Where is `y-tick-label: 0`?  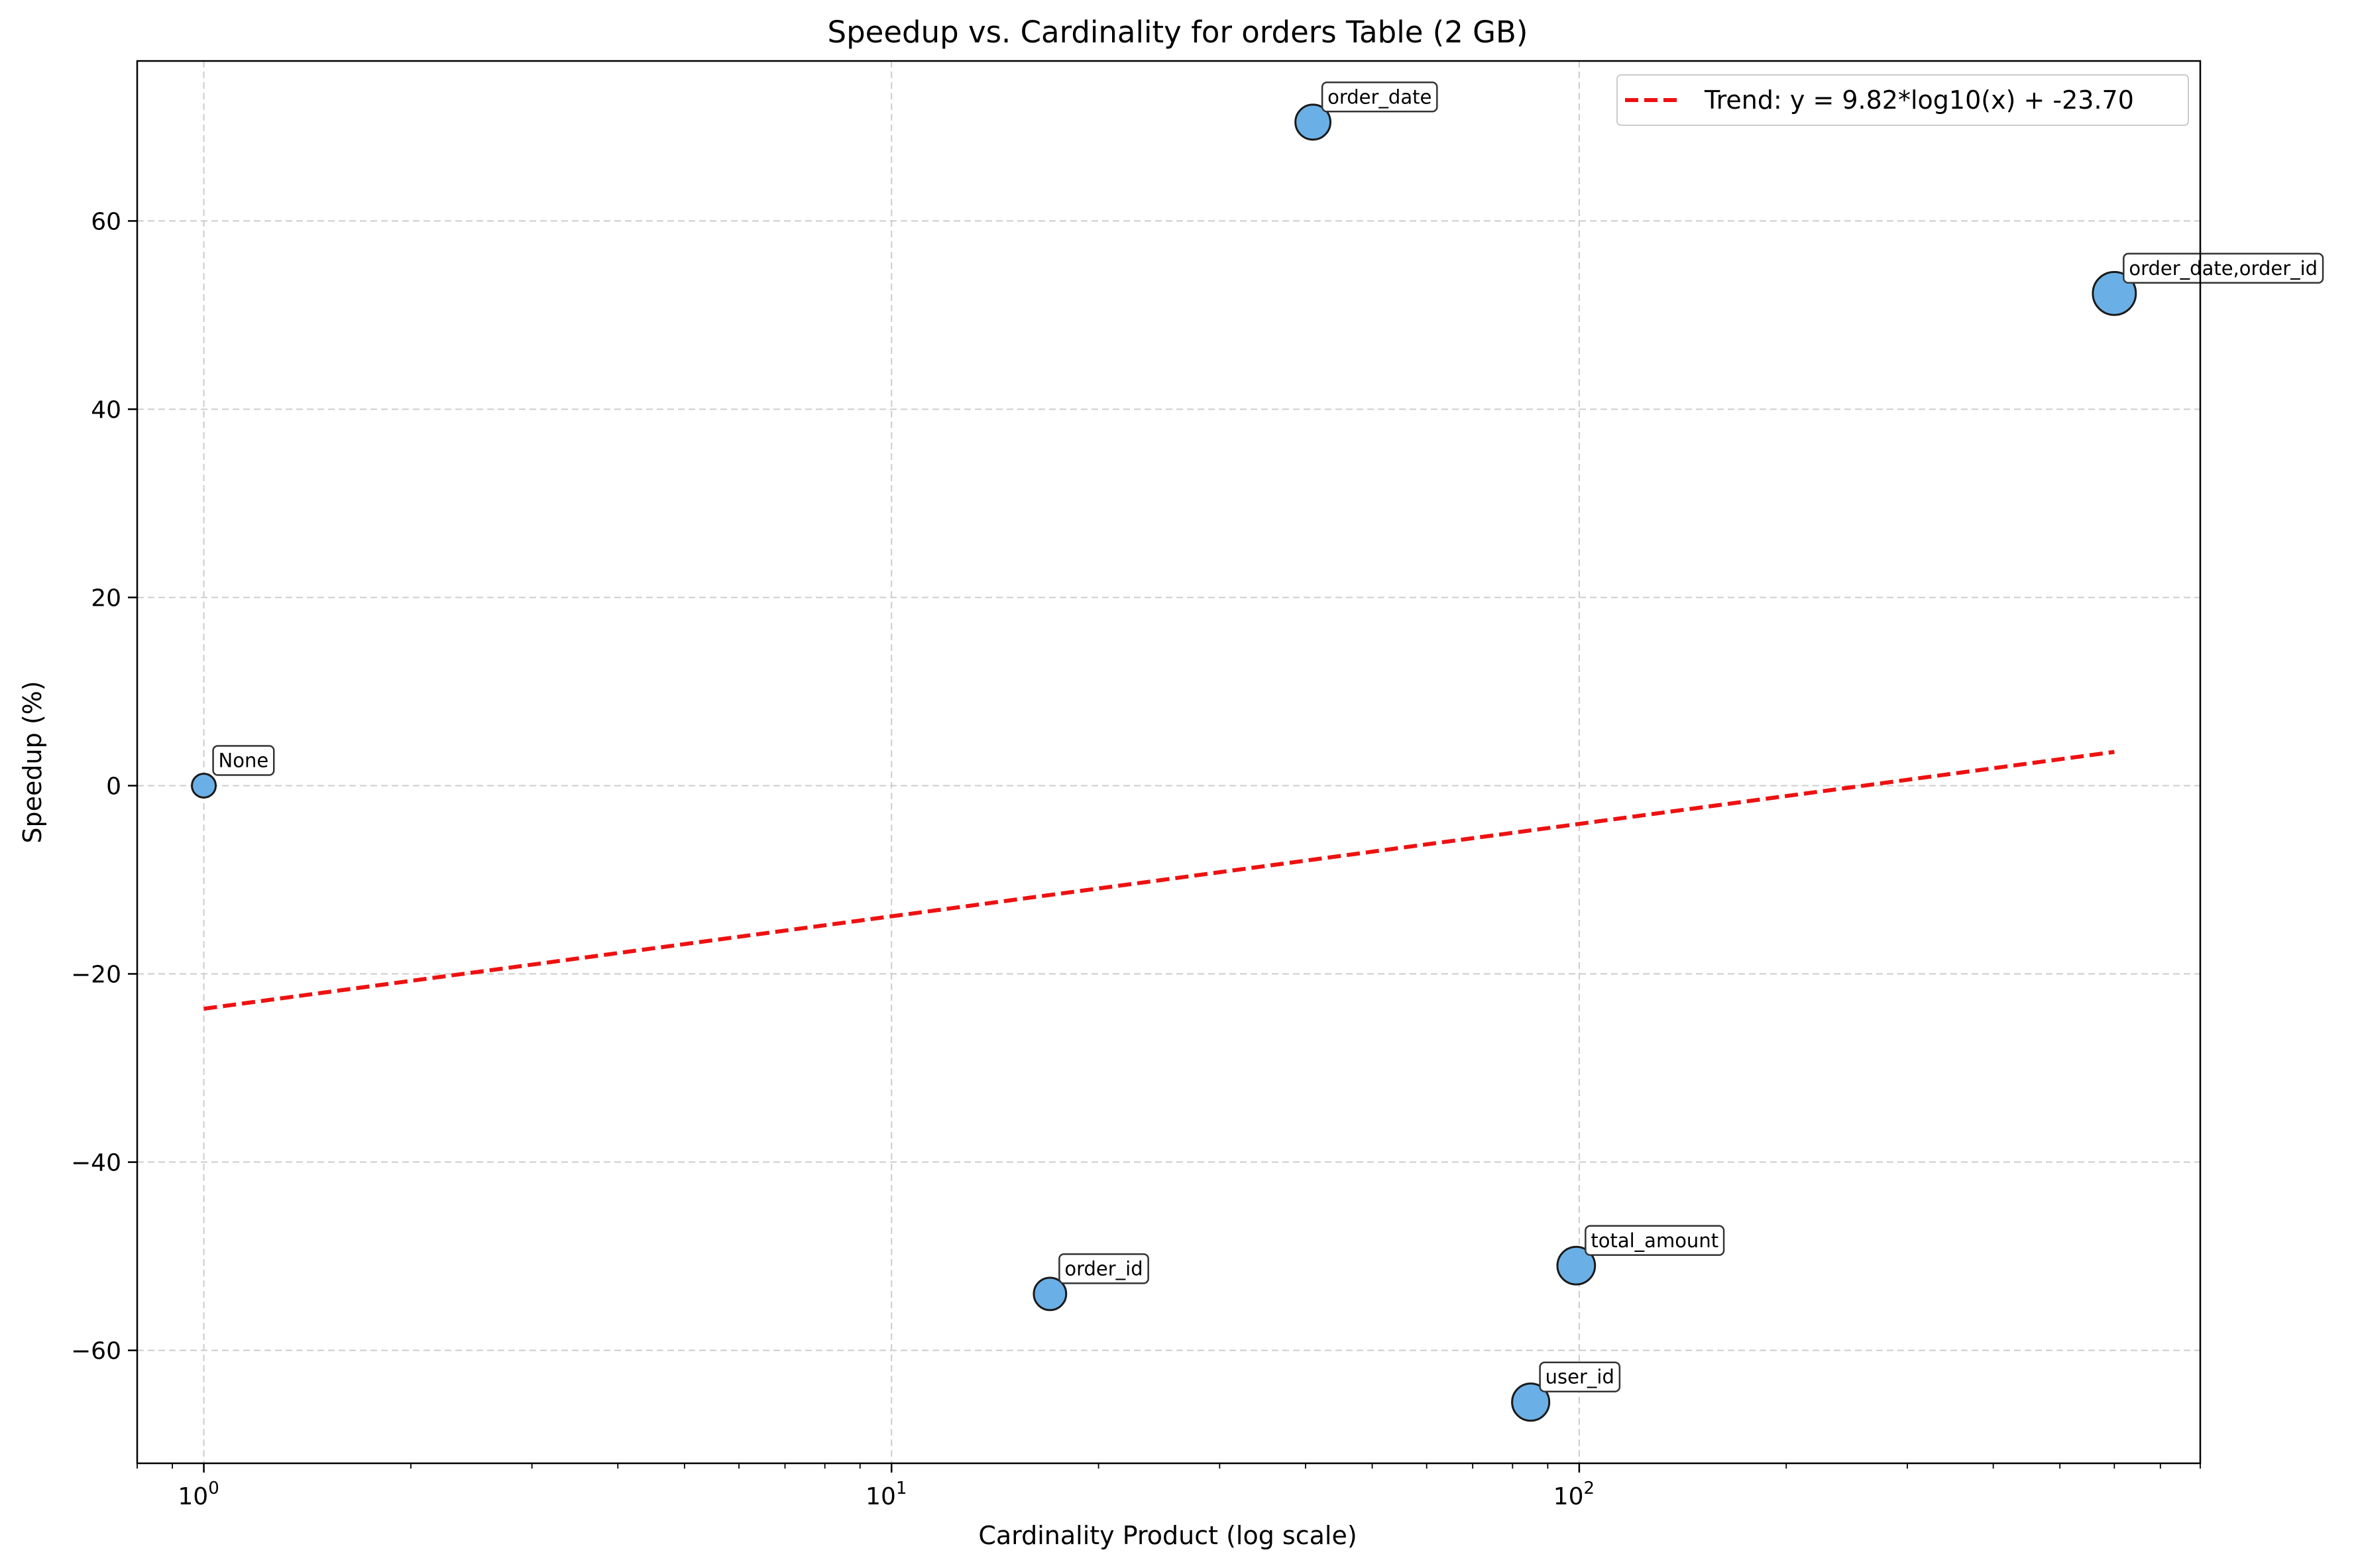
y-tick-label: 0 is located at coordinates (113, 787).